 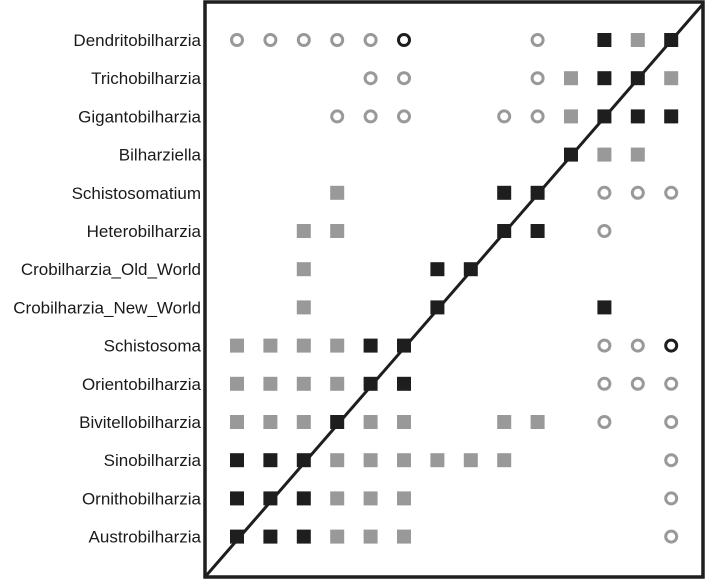 What do you see at coordinates (153, 460) in the screenshot?
I see `taxon-label: Sinobilharzia` at bounding box center [153, 460].